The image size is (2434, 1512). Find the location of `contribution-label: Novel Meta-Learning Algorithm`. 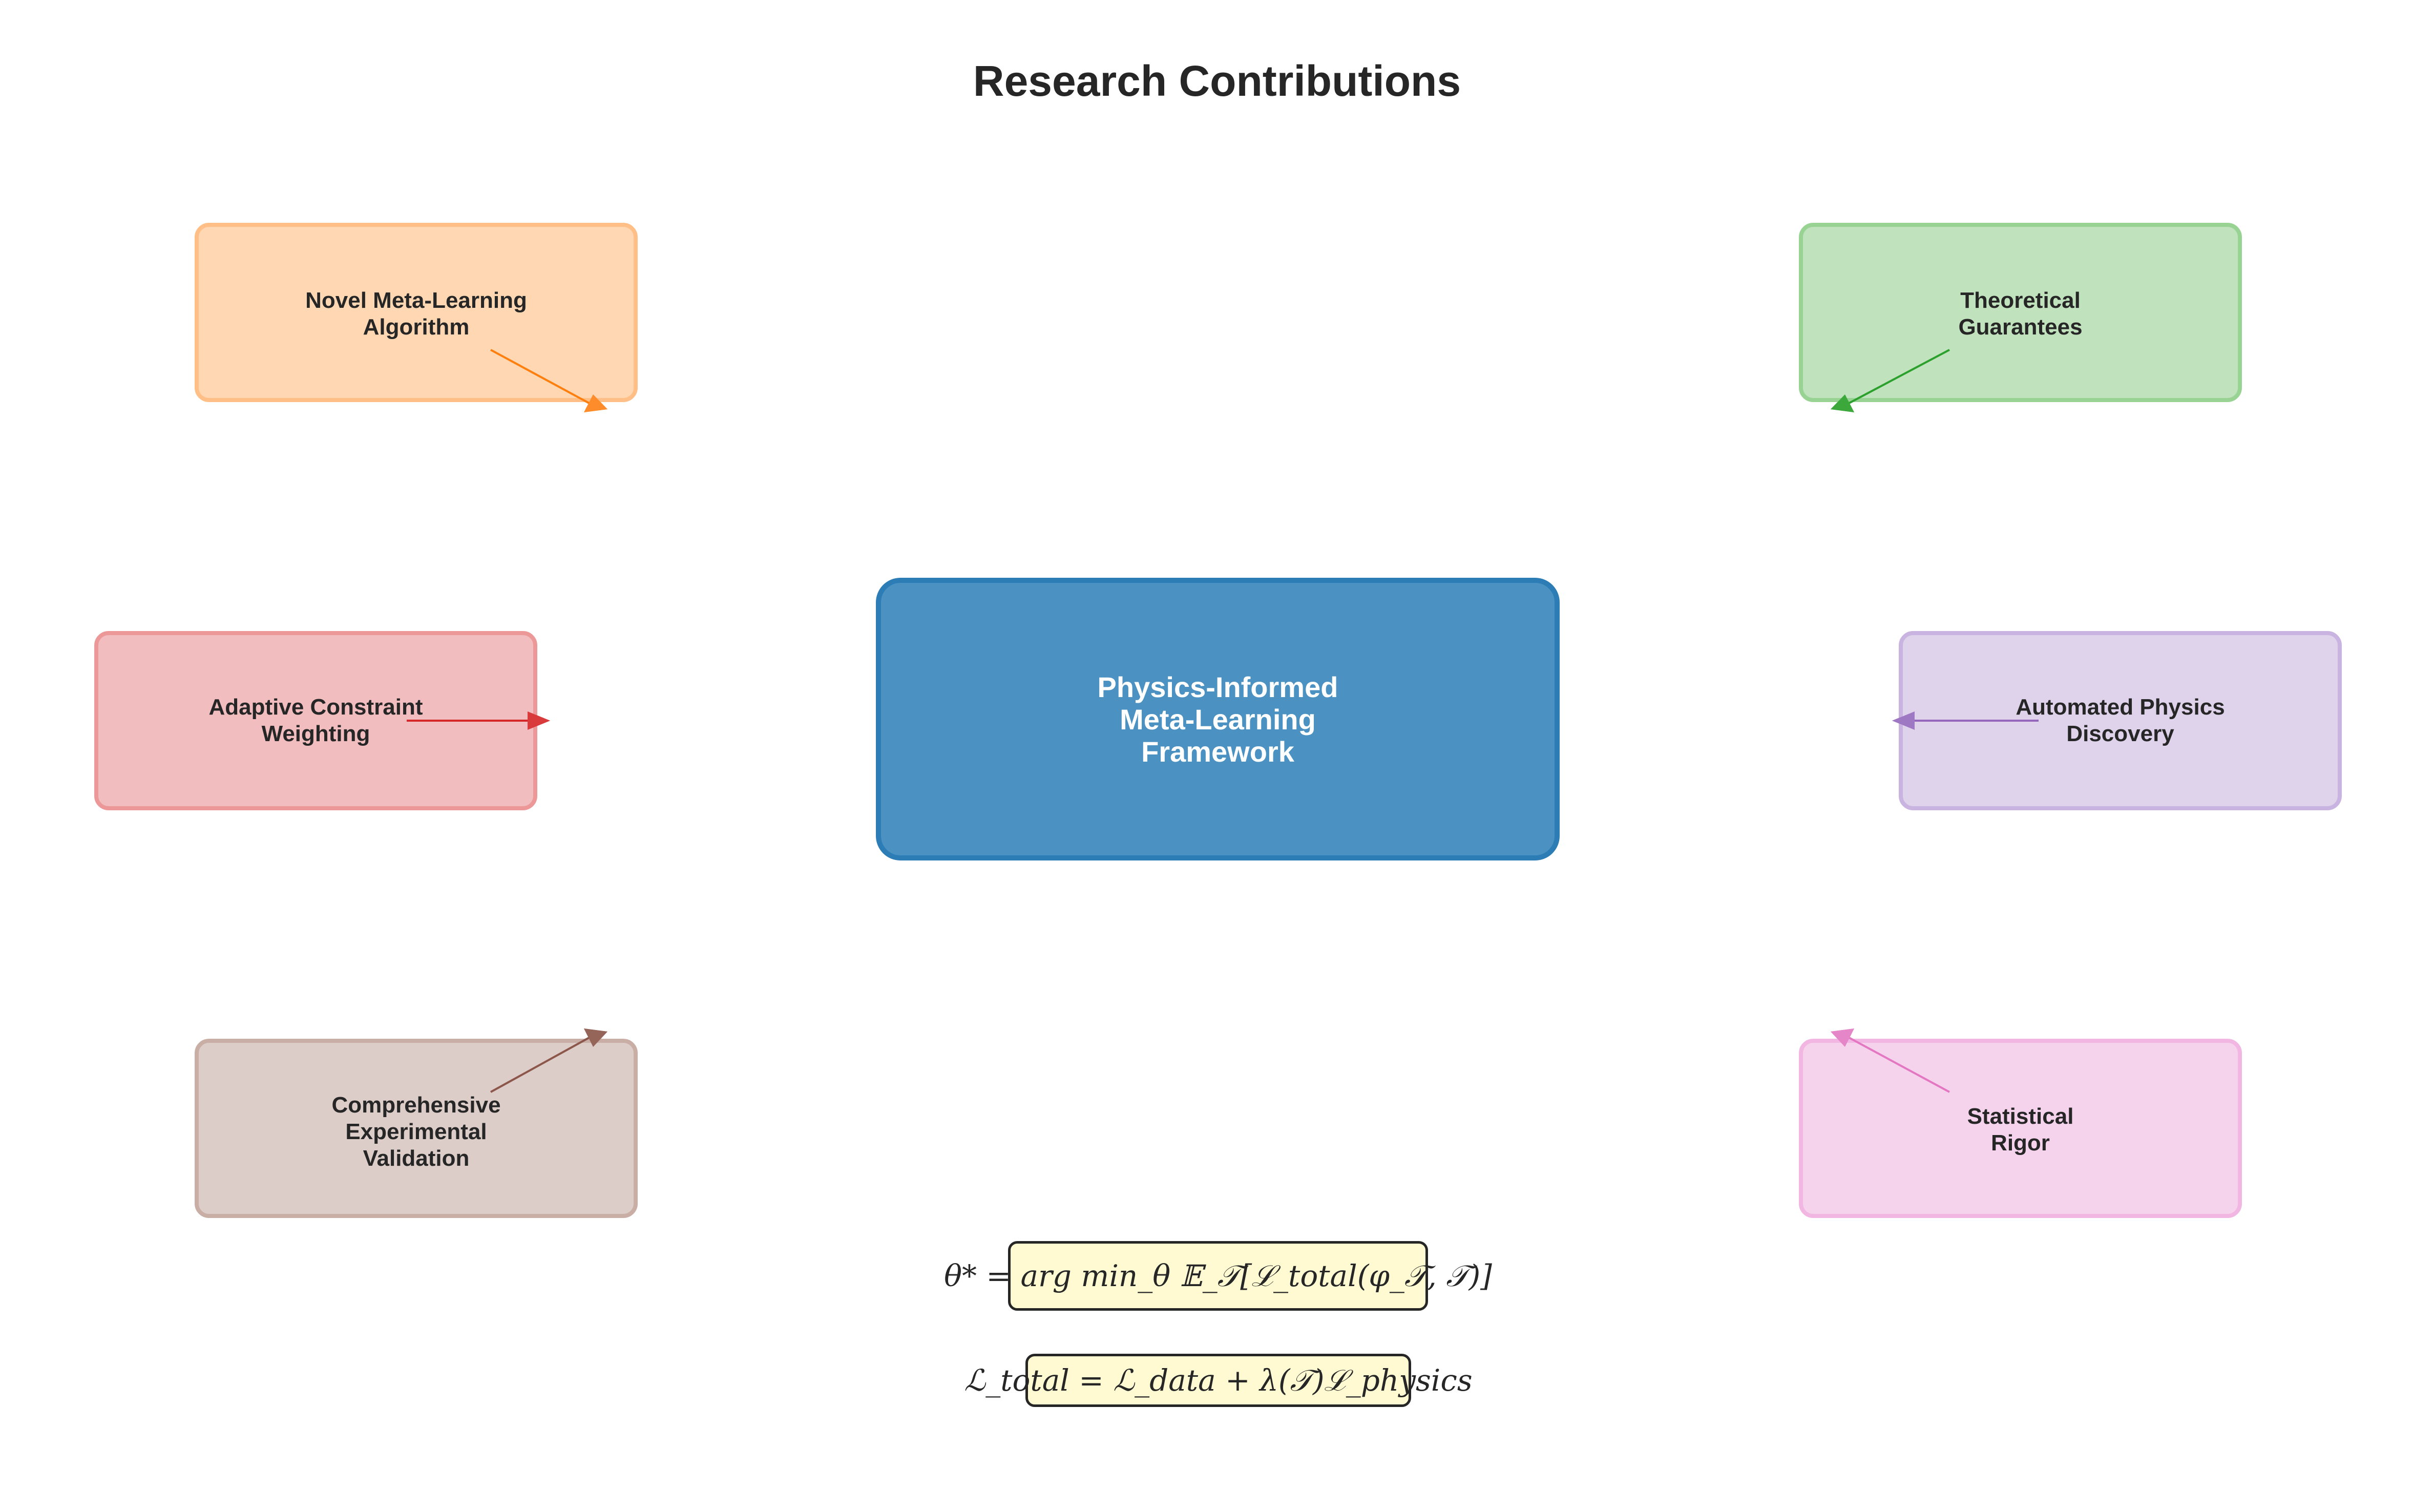

contribution-label: Novel Meta-Learning Algorithm is located at coordinates (416, 314).